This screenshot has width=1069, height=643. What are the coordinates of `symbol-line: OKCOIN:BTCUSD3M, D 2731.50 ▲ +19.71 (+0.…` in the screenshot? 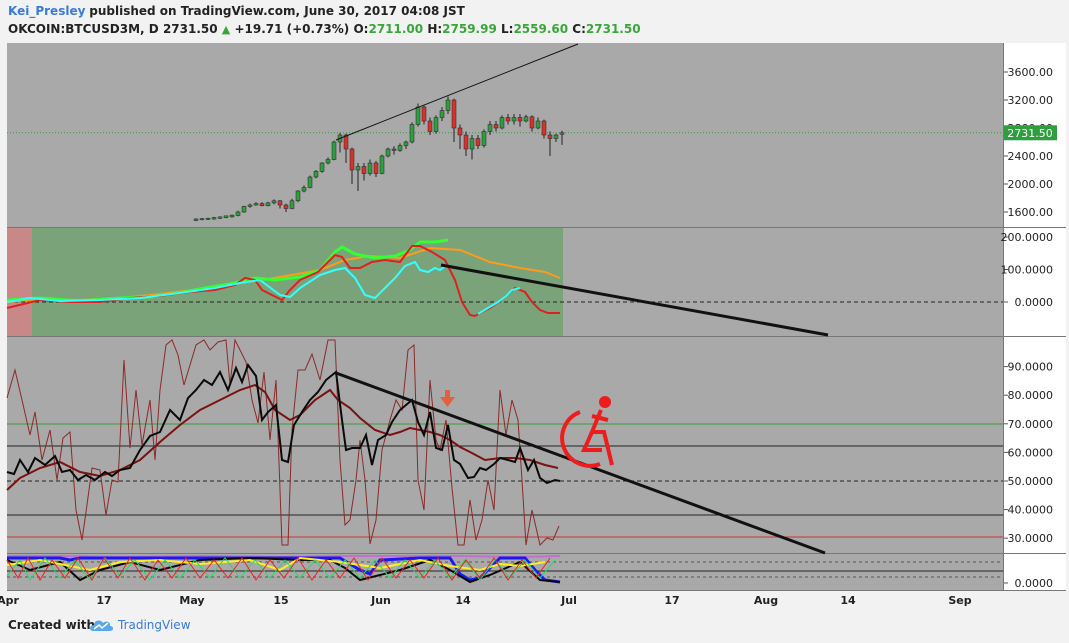 It's located at (324, 29).